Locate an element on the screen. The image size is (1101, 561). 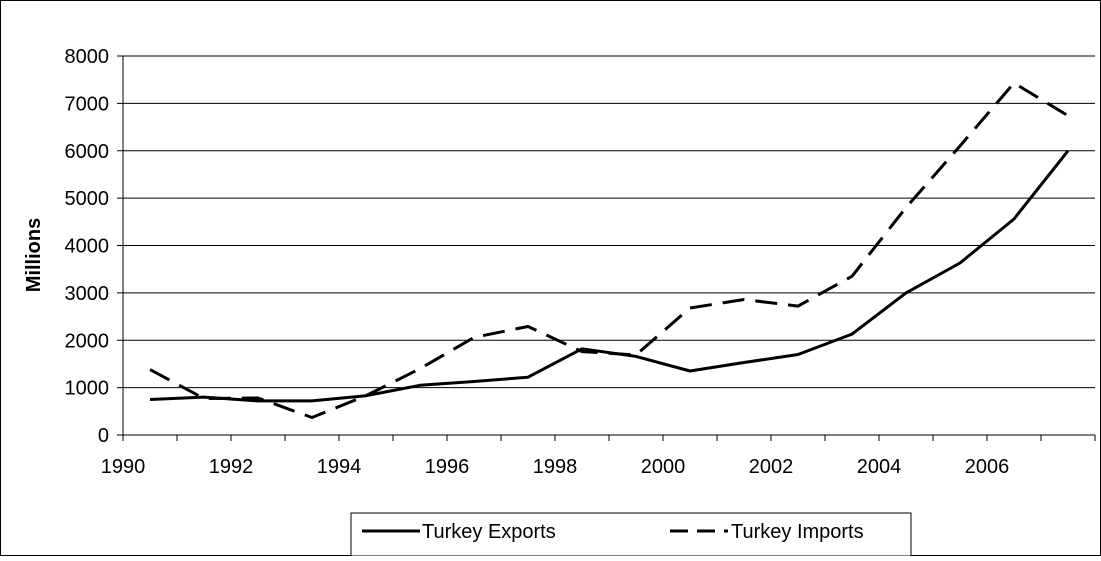
y-tick-label: 8000 is located at coordinates (87, 57).